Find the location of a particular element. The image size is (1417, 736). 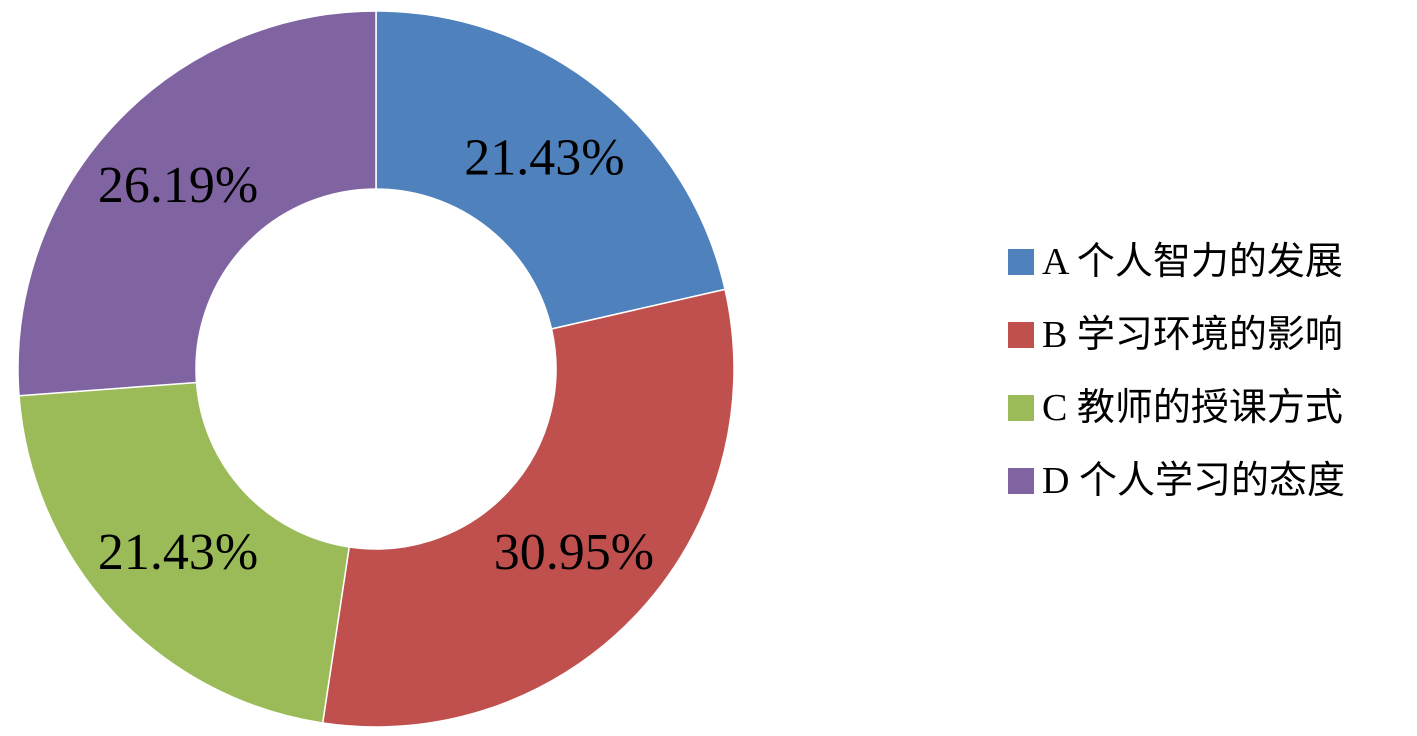

legend-label-b: B 学习环境的影响 is located at coordinates (1192, 335).